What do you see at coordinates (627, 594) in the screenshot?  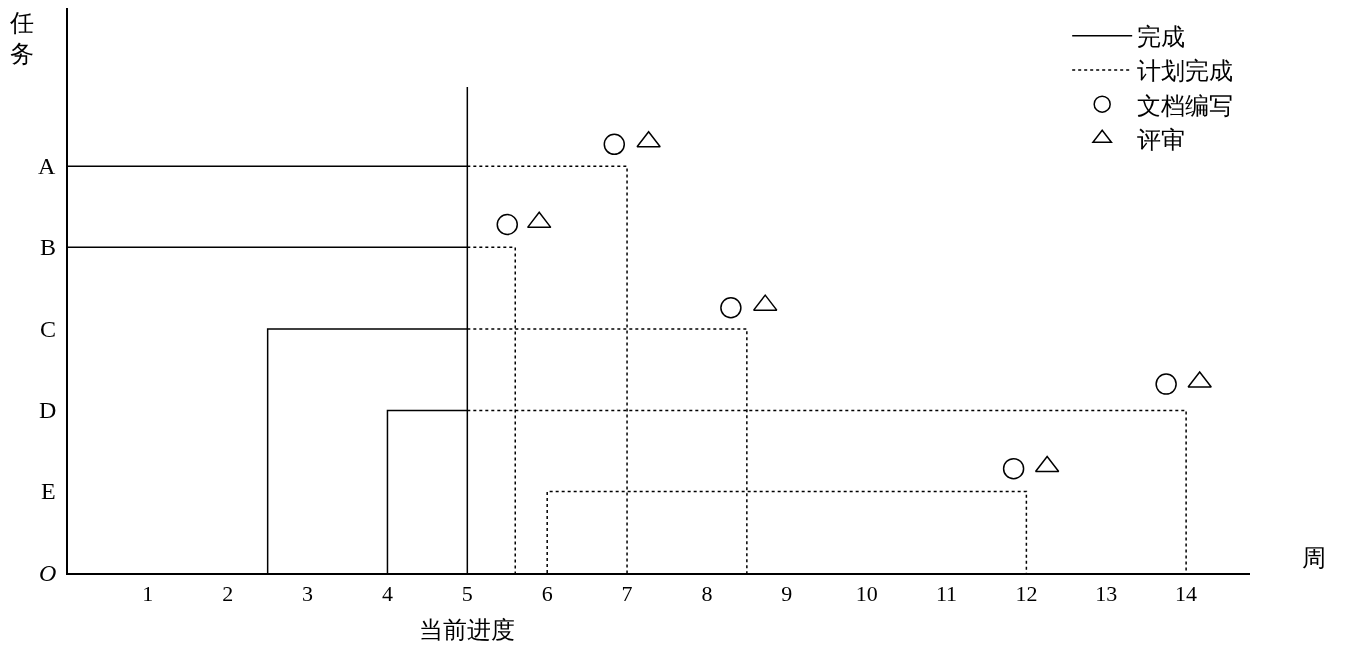 I see `x-tick-label: 7` at bounding box center [627, 594].